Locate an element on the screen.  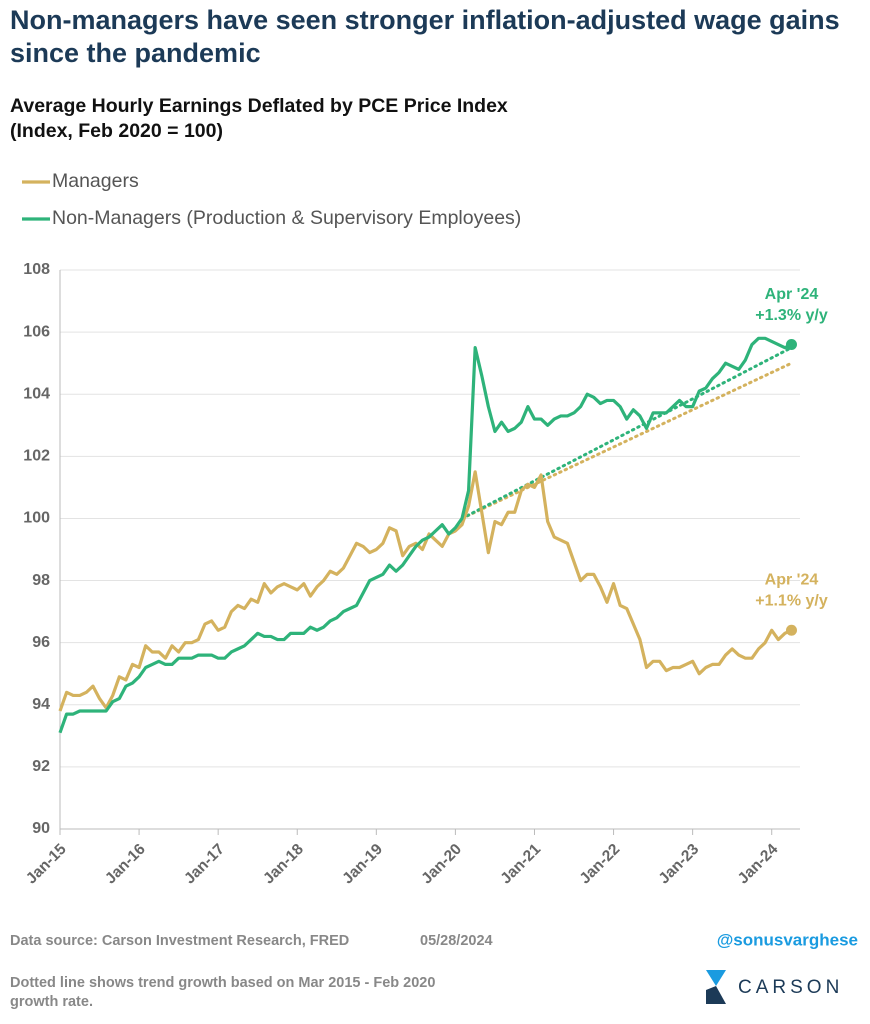
y-tick-label: 90 is located at coordinates (41, 828).